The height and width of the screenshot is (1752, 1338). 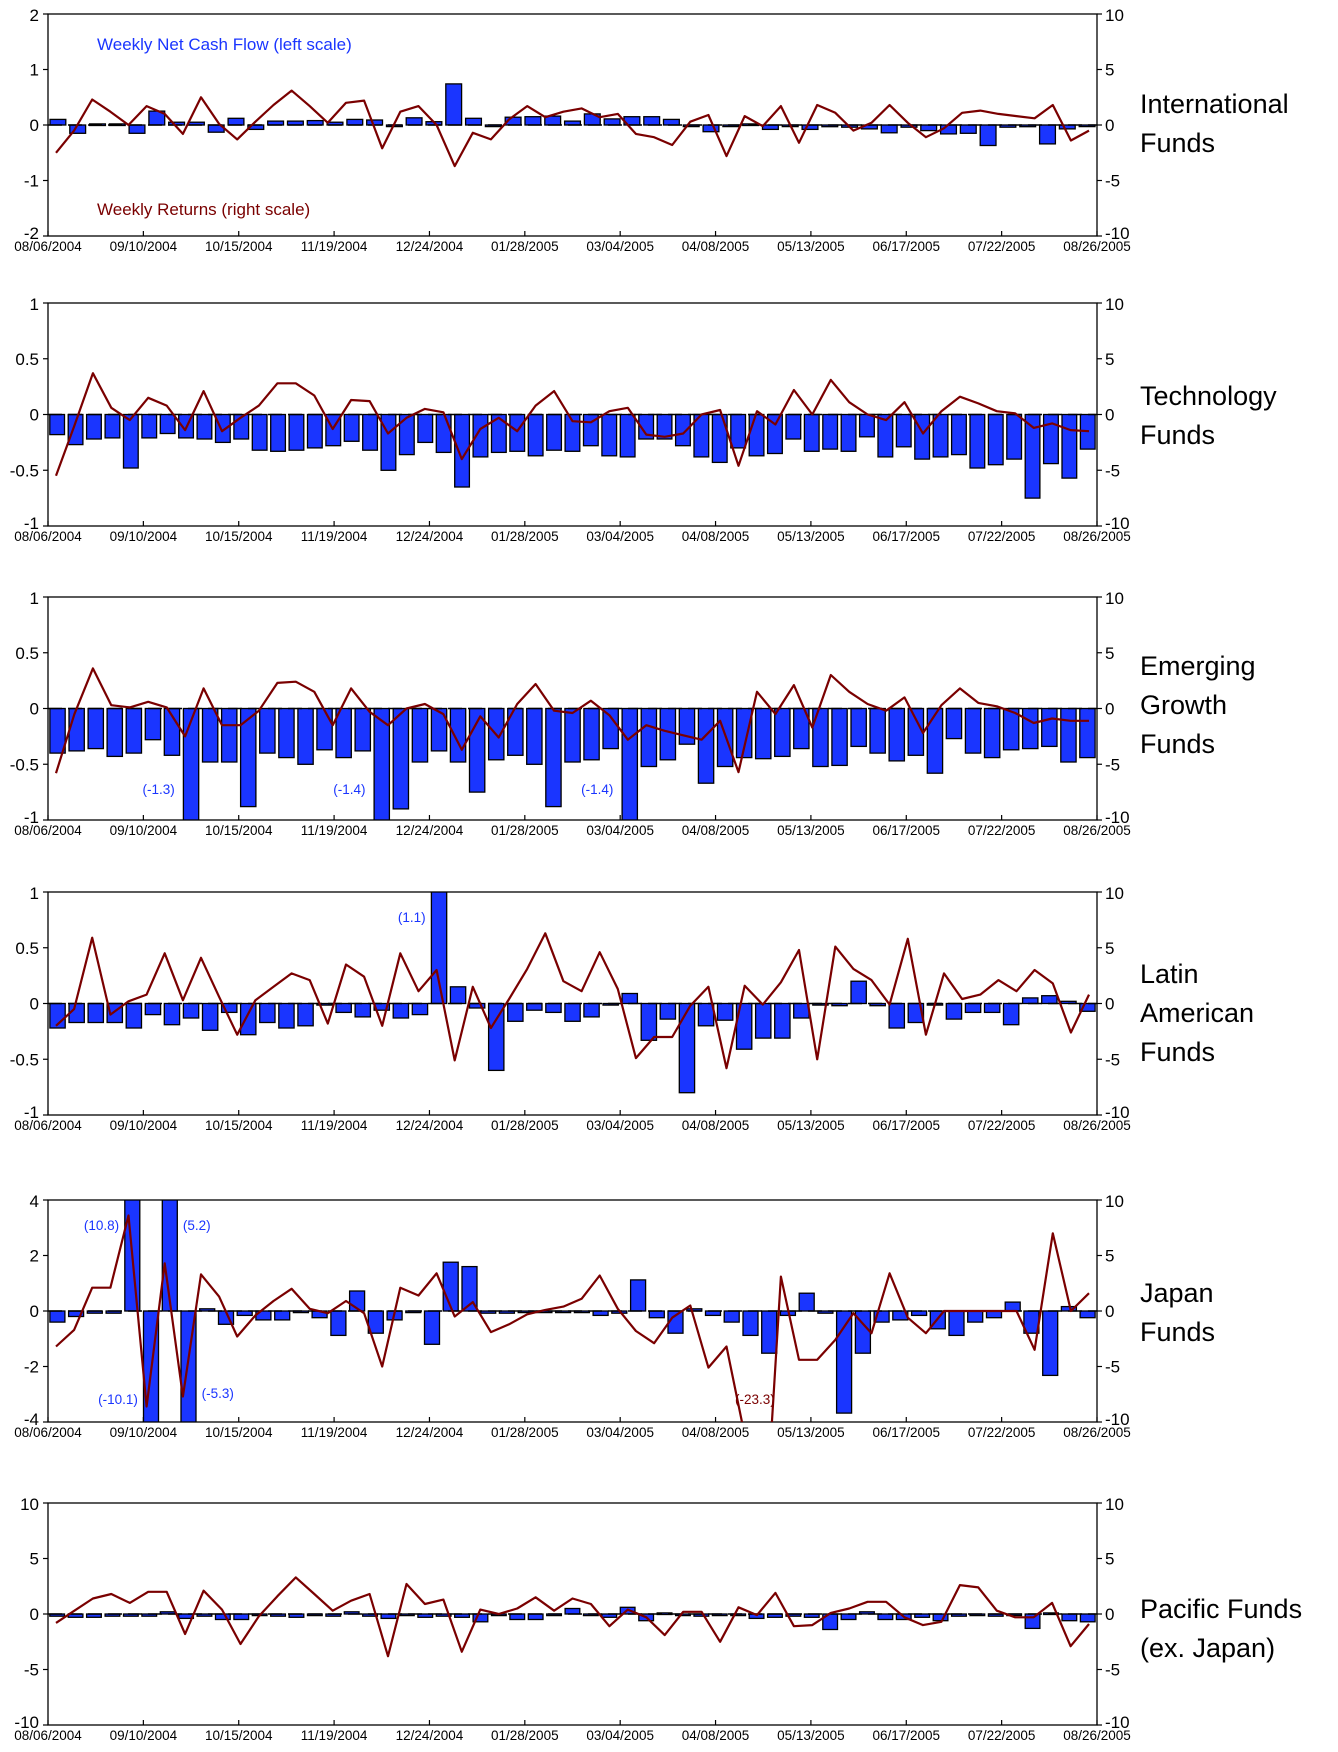 I want to click on right-axis-tick-label: 0, so click(x=1109, y=1004).